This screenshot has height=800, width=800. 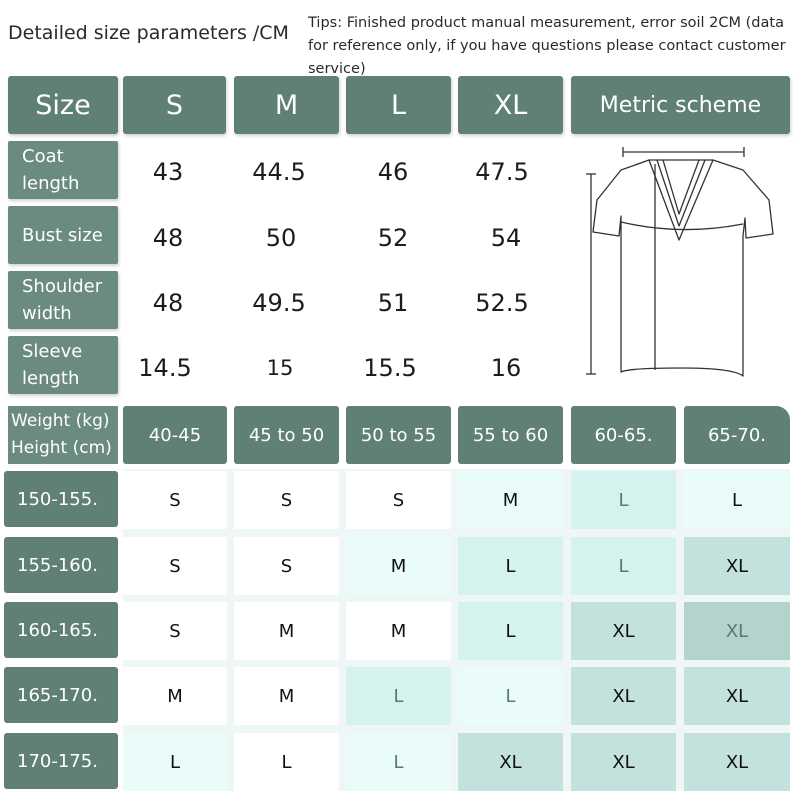 I want to click on weight-height-corner: Weight (kg) Height (cm), so click(x=63, y=435).